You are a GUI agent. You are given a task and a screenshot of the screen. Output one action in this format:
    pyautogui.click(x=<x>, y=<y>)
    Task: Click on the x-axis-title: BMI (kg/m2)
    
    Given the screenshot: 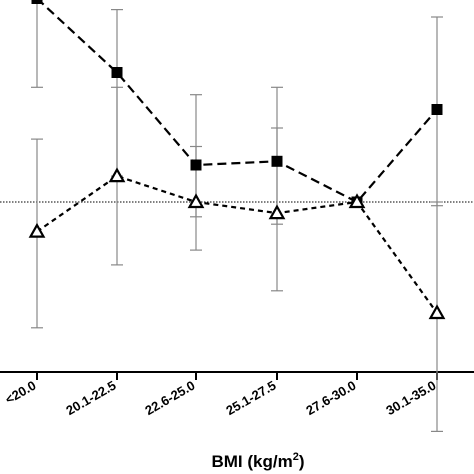 What is the action you would take?
    pyautogui.click(x=257, y=461)
    